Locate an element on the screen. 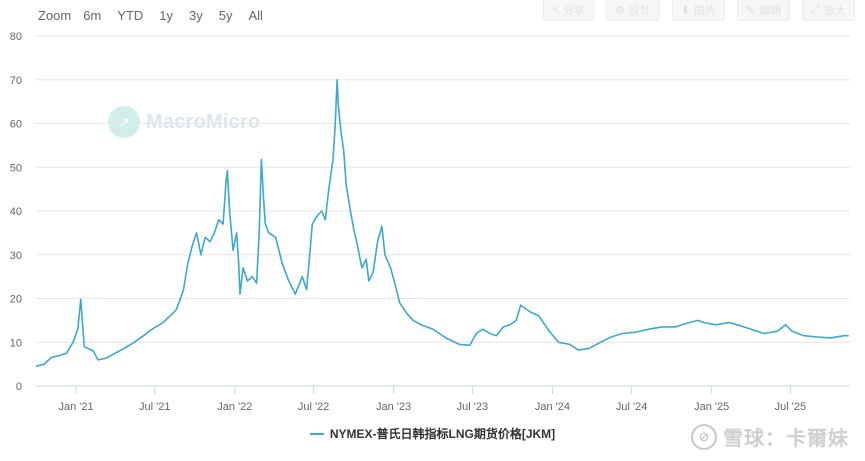 This screenshot has height=461, width=865. x-tick-label: Jan '22 is located at coordinates (234, 407).